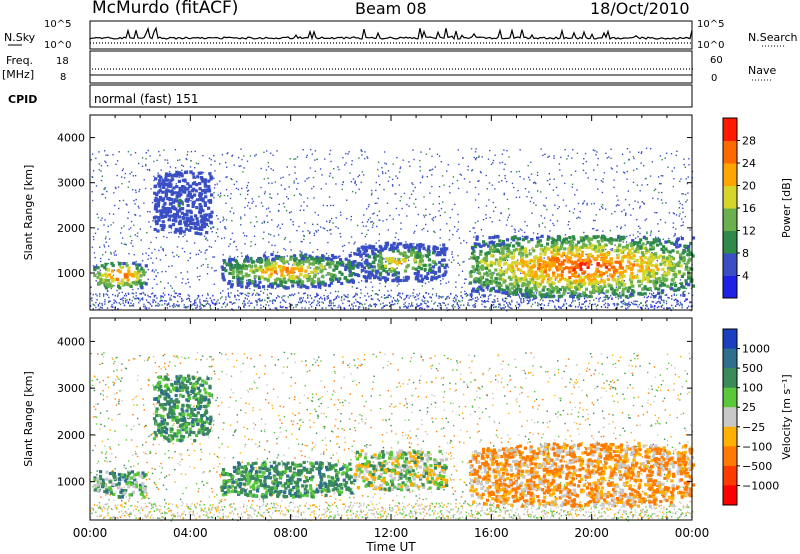 This screenshot has width=800, height=554. What do you see at coordinates (786, 416) in the screenshot?
I see `velocity-colorbar-label: Velocity [m s⁻¹]` at bounding box center [786, 416].